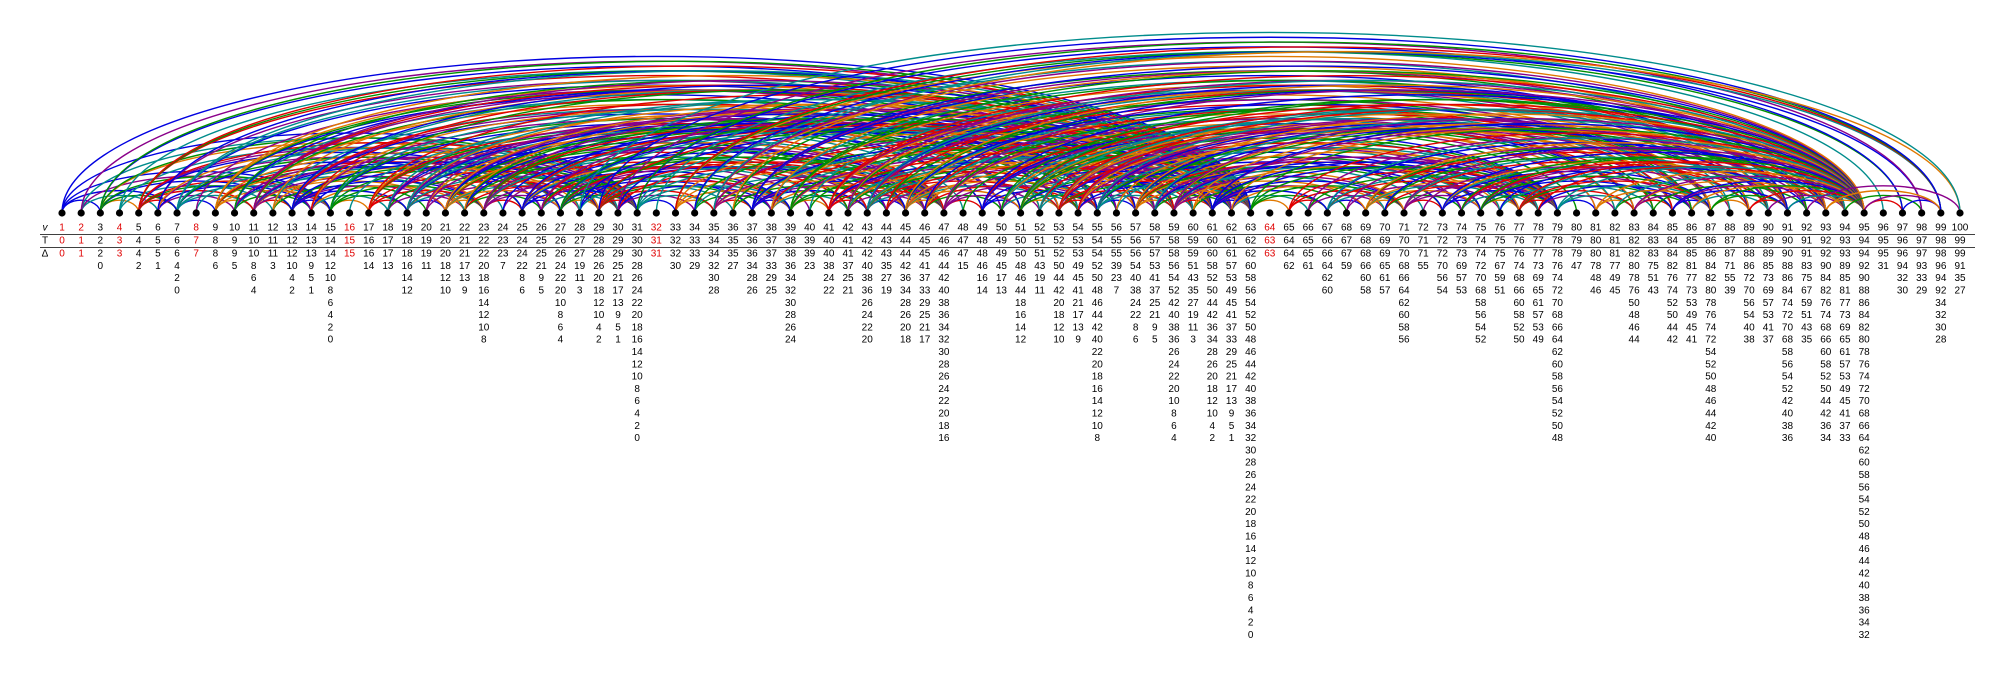 The image size is (2000, 687). I want to click on t-label: 71, so click(1424, 241).